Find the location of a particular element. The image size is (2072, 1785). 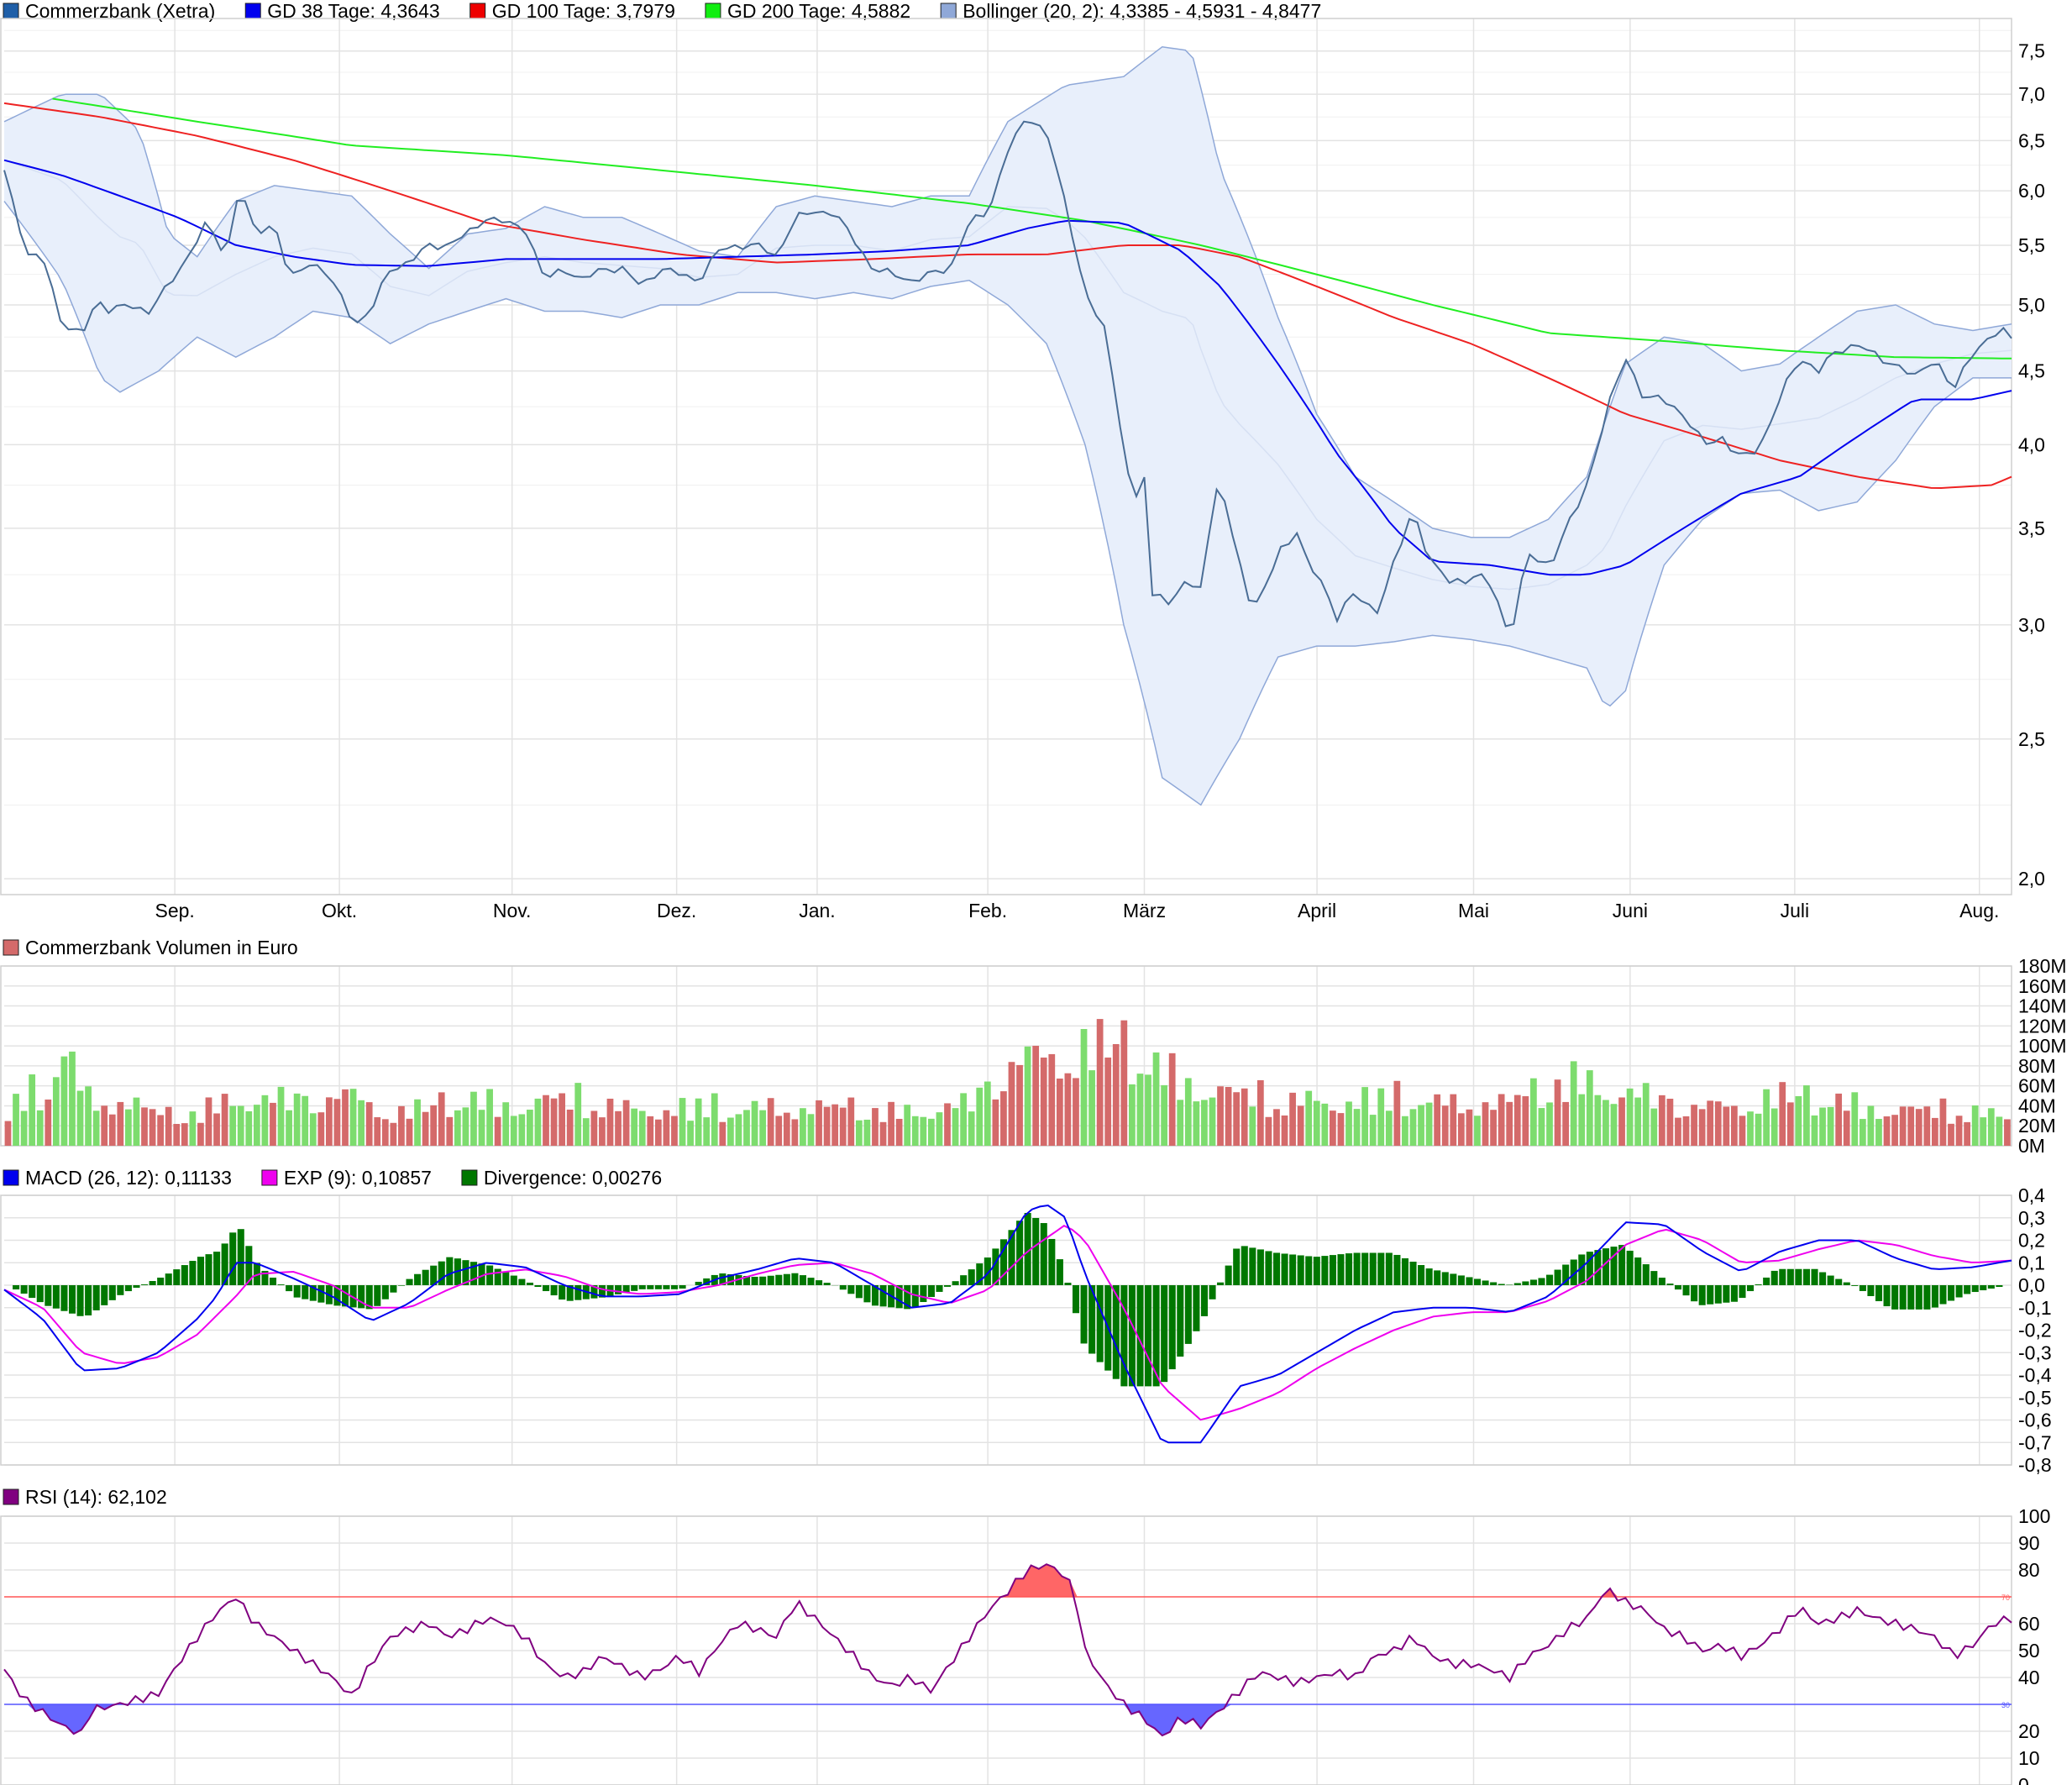

macd-y-tick: -0,8 is located at coordinates (2035, 1465).